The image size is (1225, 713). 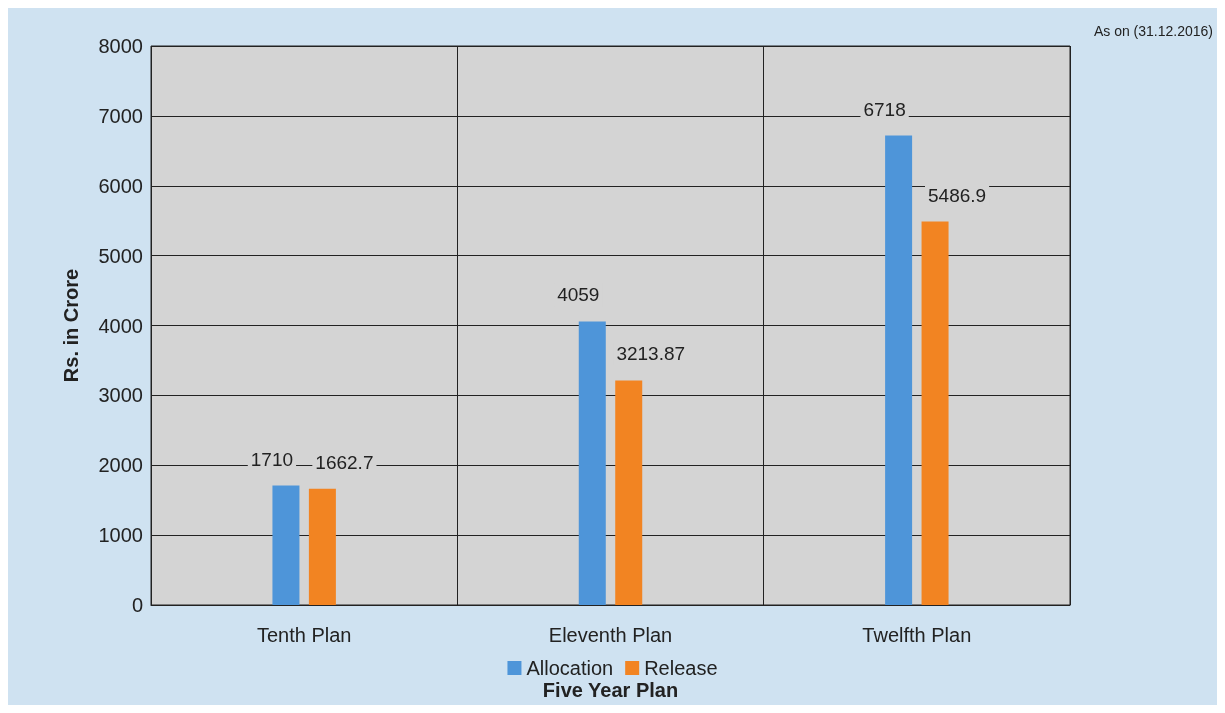 I want to click on legend-label: Allocation, so click(x=570, y=668).